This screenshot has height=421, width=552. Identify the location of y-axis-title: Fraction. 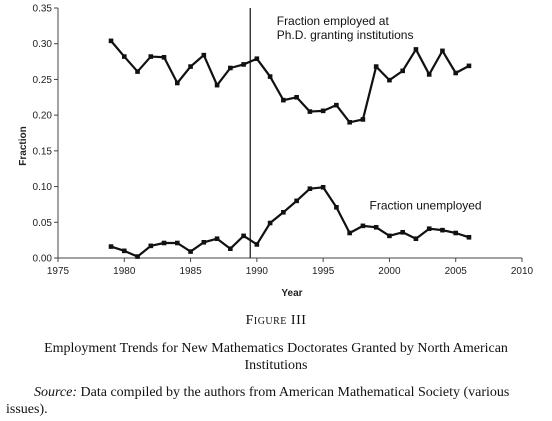
(23, 145).